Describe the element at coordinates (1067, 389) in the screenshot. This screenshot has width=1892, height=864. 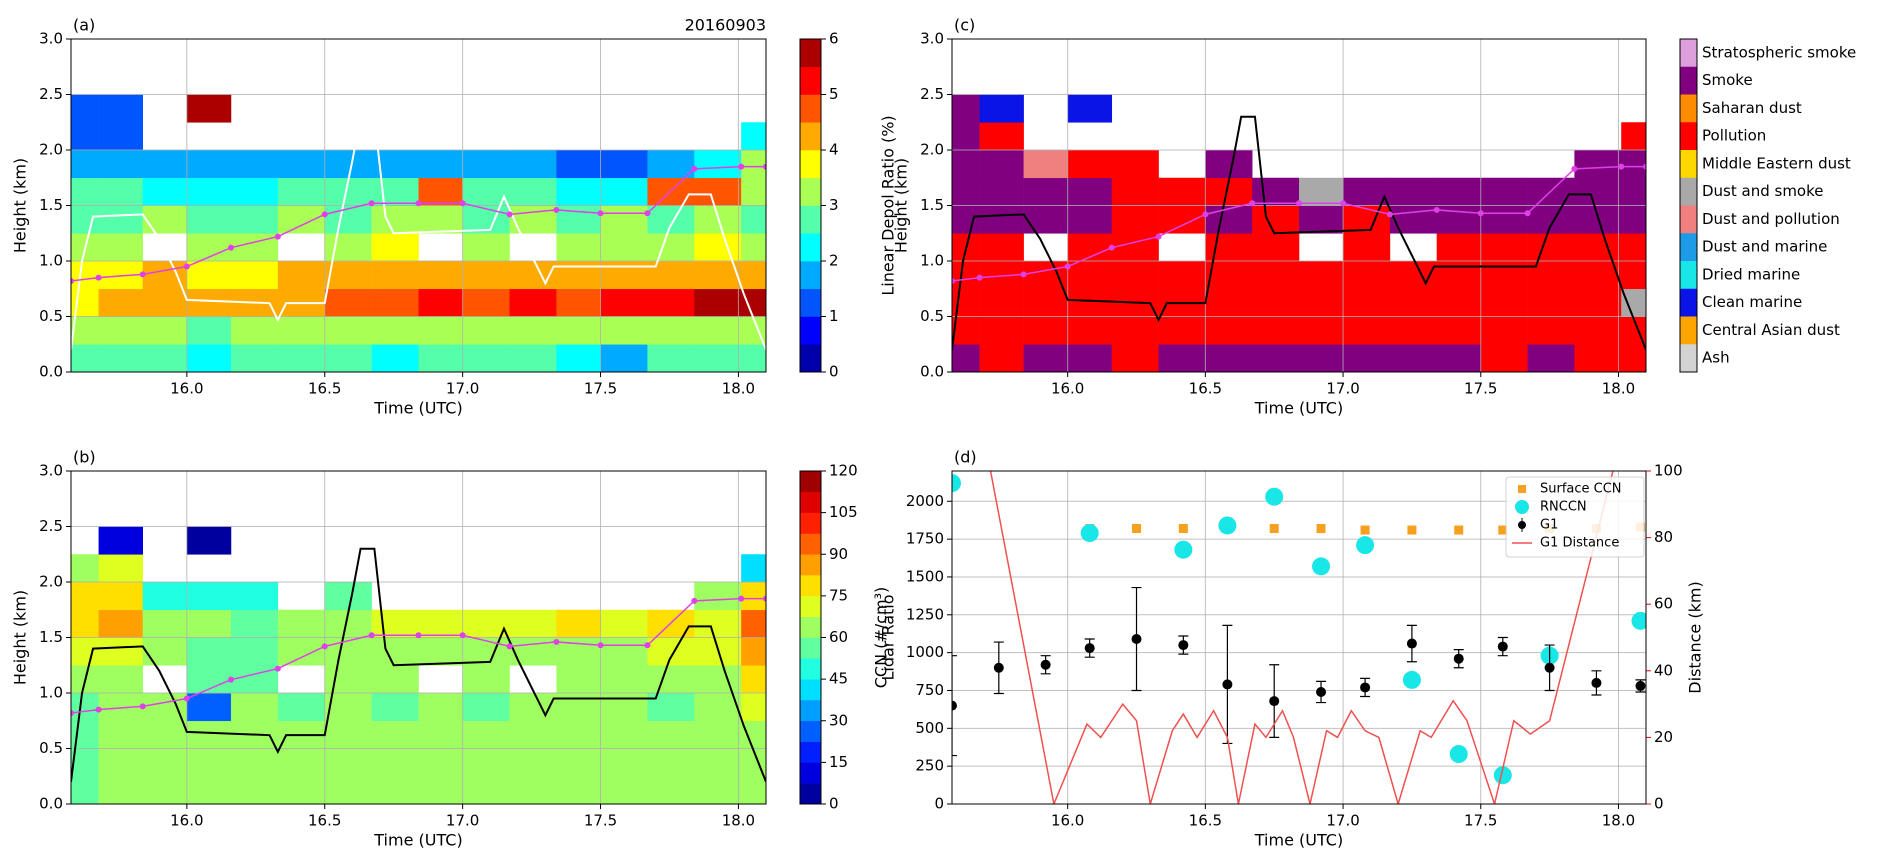
I see `x-tick-label: 16.0` at that location.